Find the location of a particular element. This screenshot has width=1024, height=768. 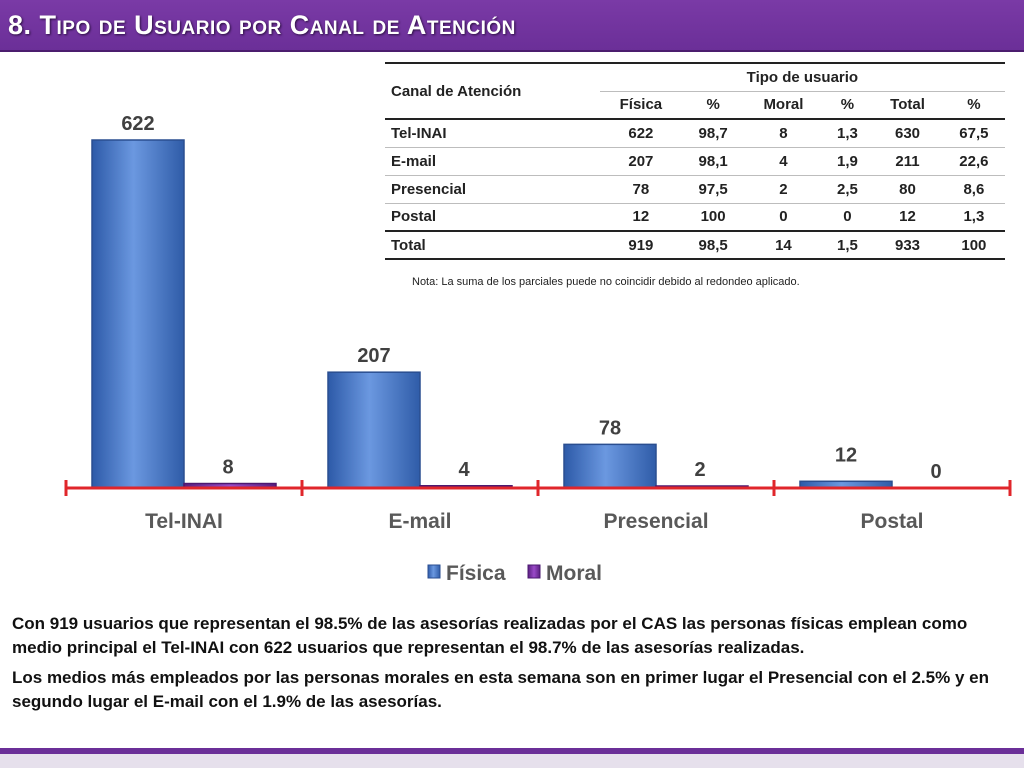

cell: 14 is located at coordinates (783, 245).